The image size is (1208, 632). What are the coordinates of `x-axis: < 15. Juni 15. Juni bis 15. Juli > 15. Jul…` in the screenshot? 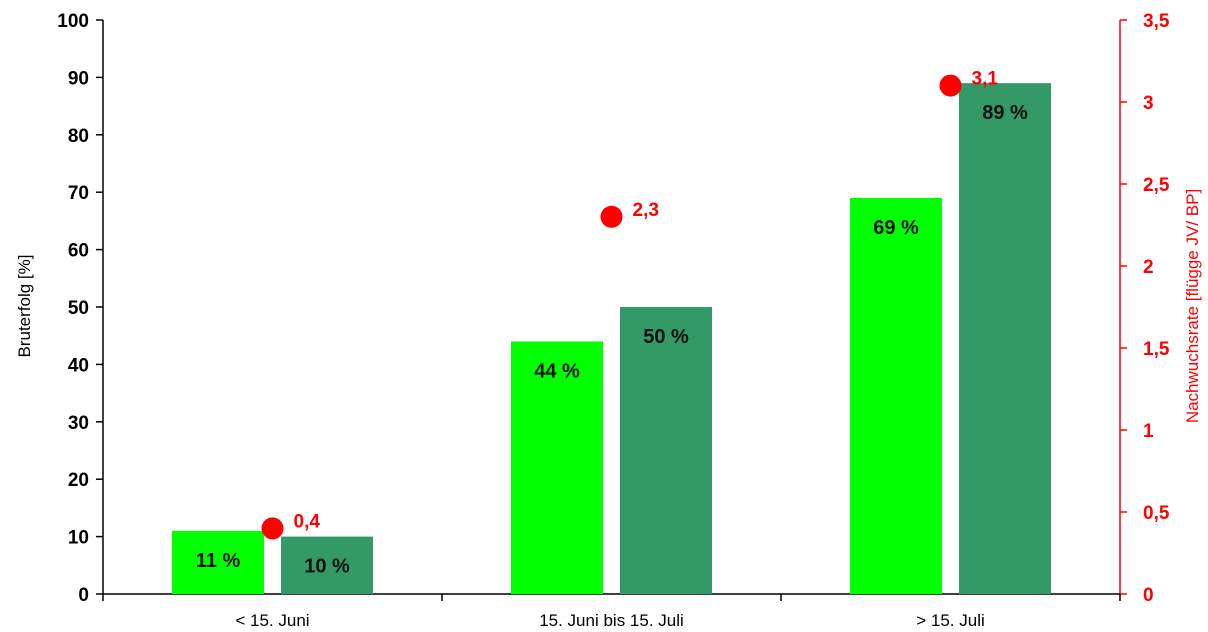 It's located at (611, 611).